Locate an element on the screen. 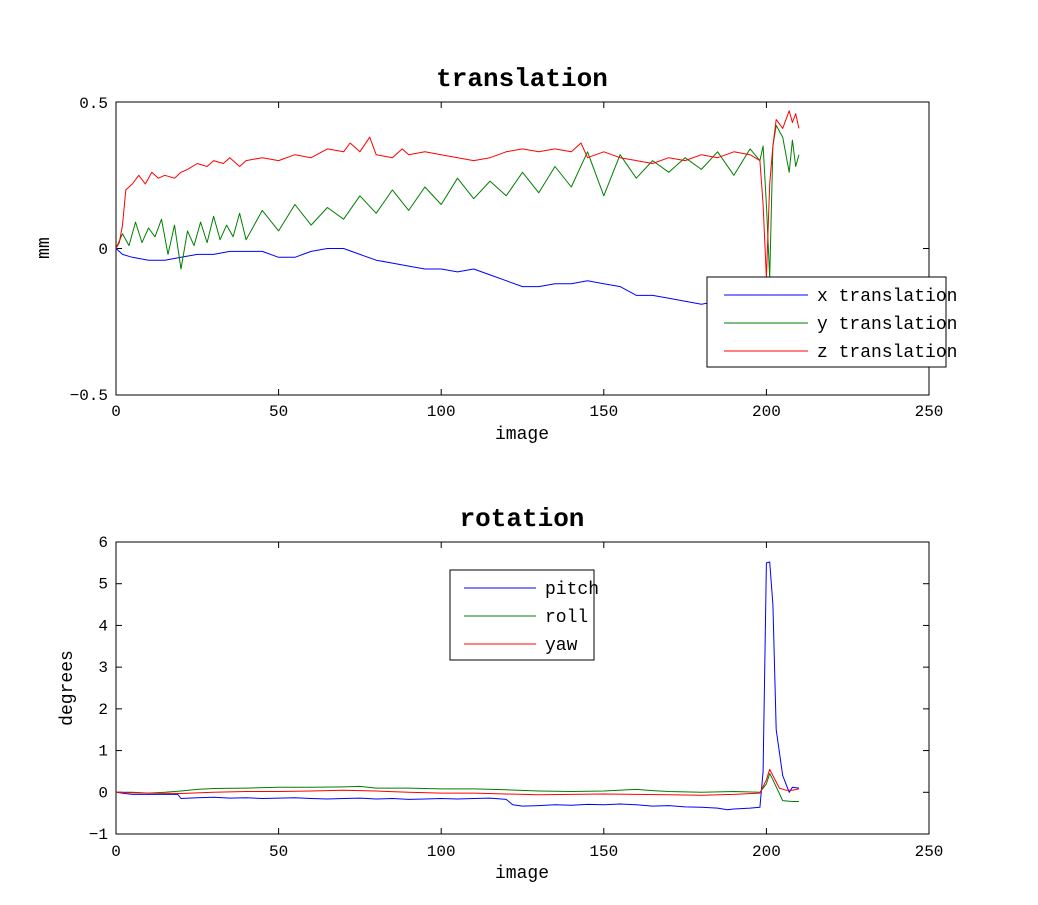 The image size is (1038, 905). series-line-roll is located at coordinates (457, 787).